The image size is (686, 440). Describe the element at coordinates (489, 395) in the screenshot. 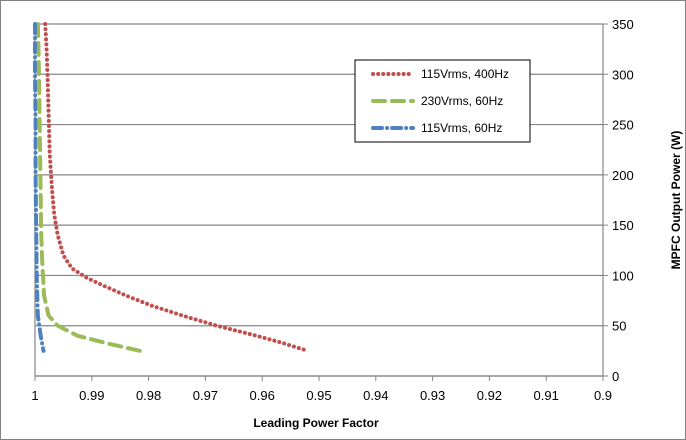

I see `x-tick-label: 0.92` at that location.